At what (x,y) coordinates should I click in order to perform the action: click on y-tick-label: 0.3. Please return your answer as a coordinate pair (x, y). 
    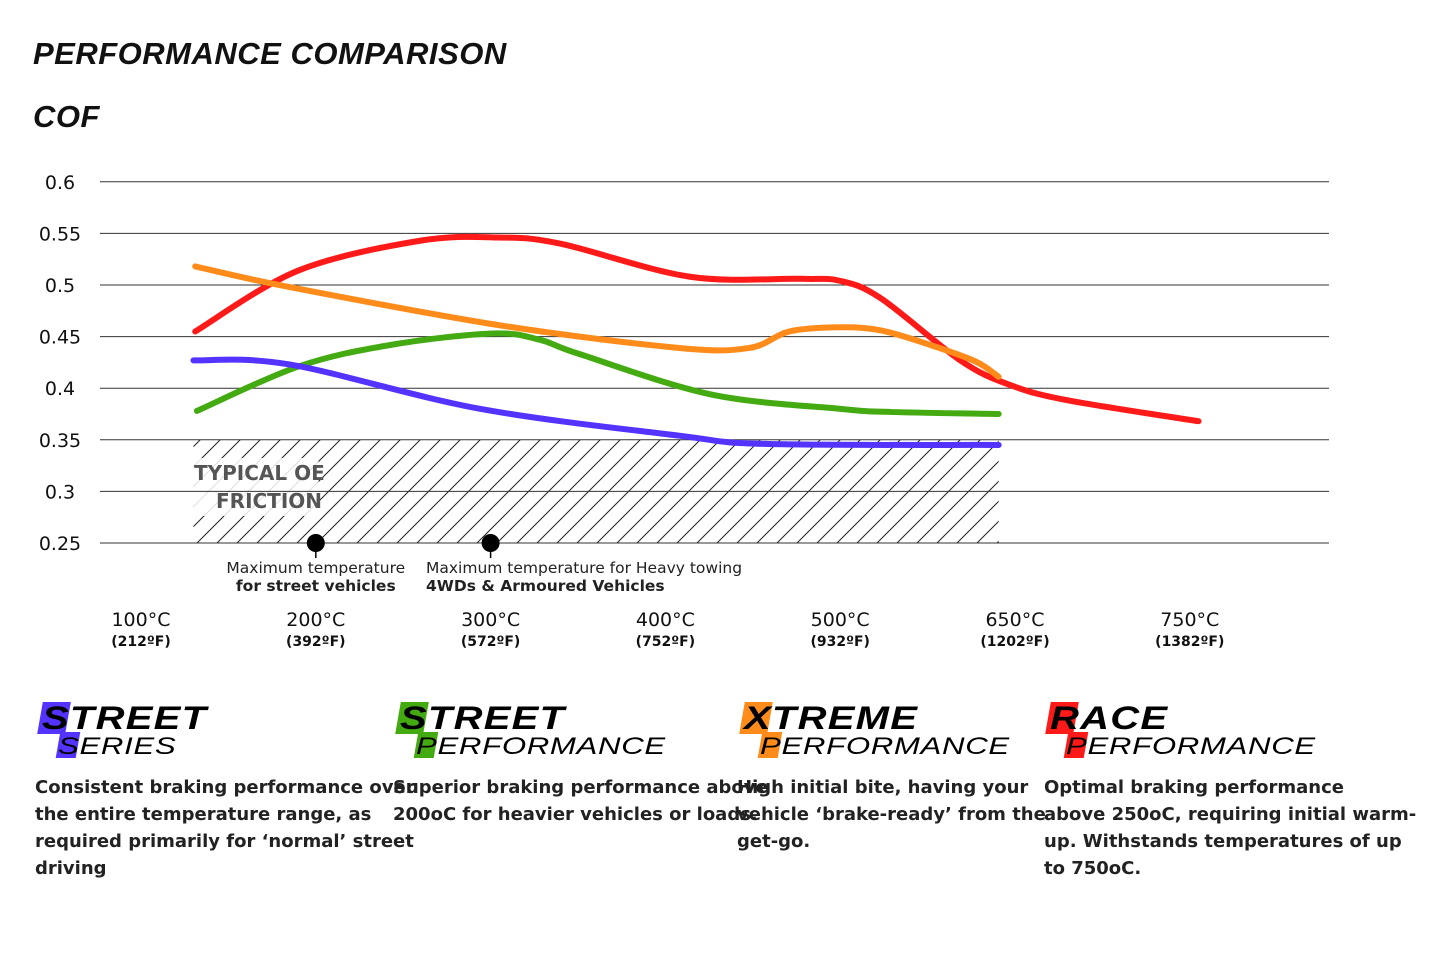
    Looking at the image, I should click on (60, 492).